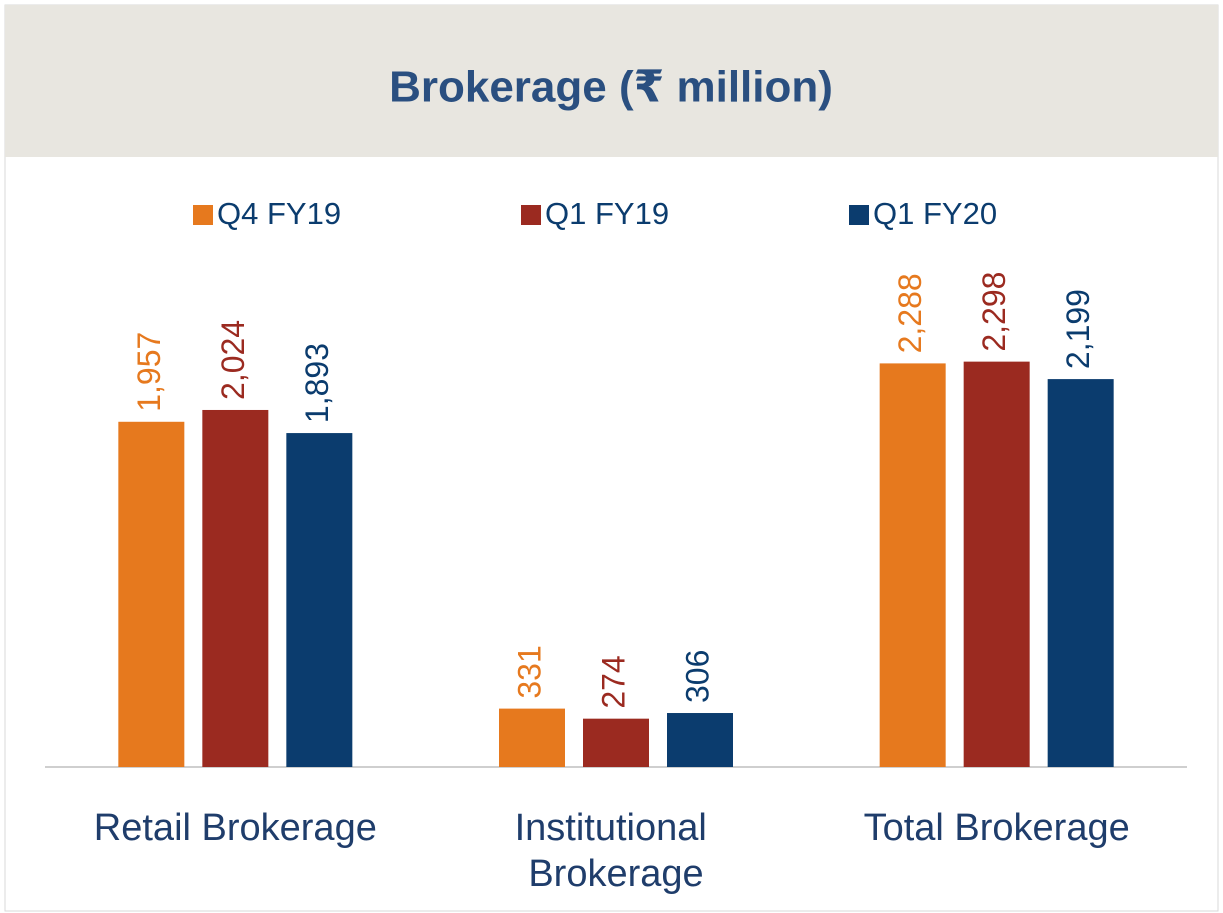 Image resolution: width=1223 pixels, height=913 pixels. Describe the element at coordinates (233, 360) in the screenshot. I see `data-label: 2,024` at that location.